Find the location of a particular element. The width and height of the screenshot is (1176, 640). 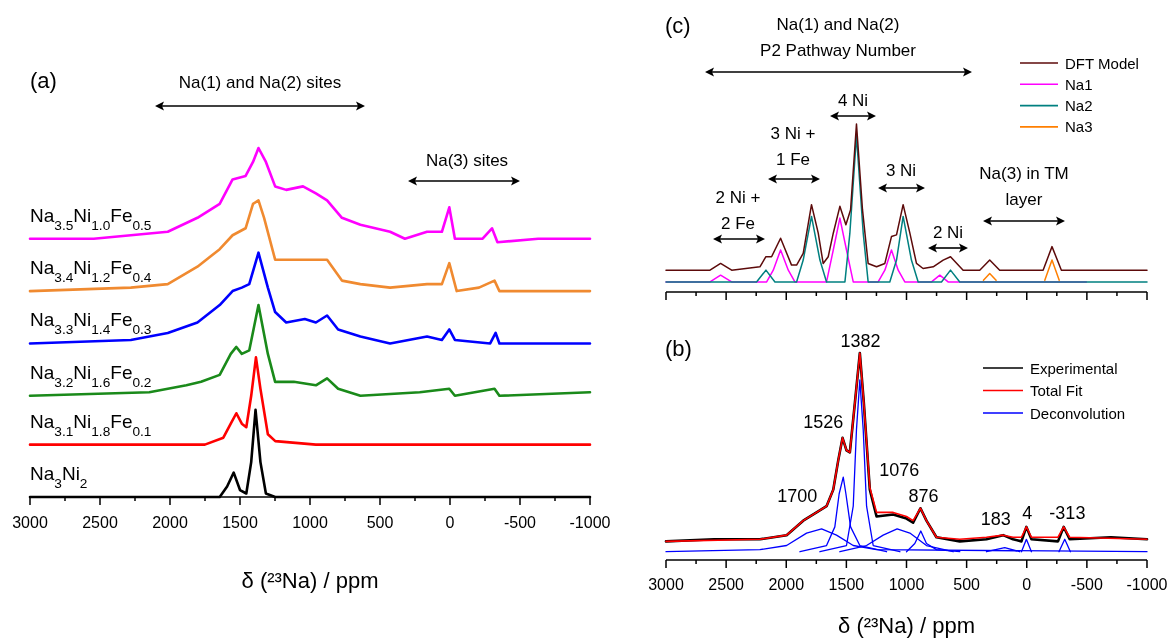

annotation: 1526 is located at coordinates (823, 421).